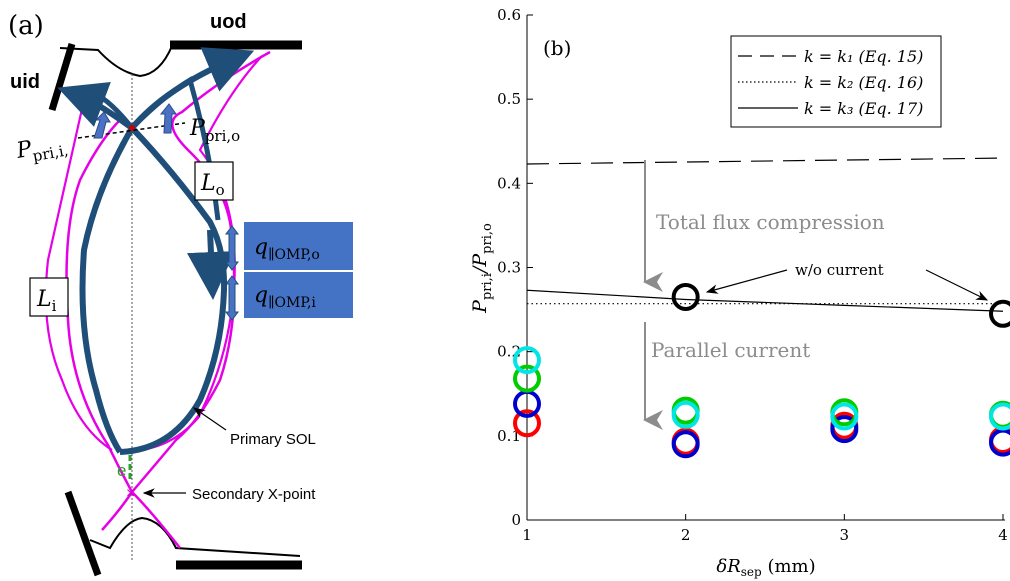 The image size is (1010, 581). I want to click on q-i-label: q∥OMP,i, so click(285, 297).